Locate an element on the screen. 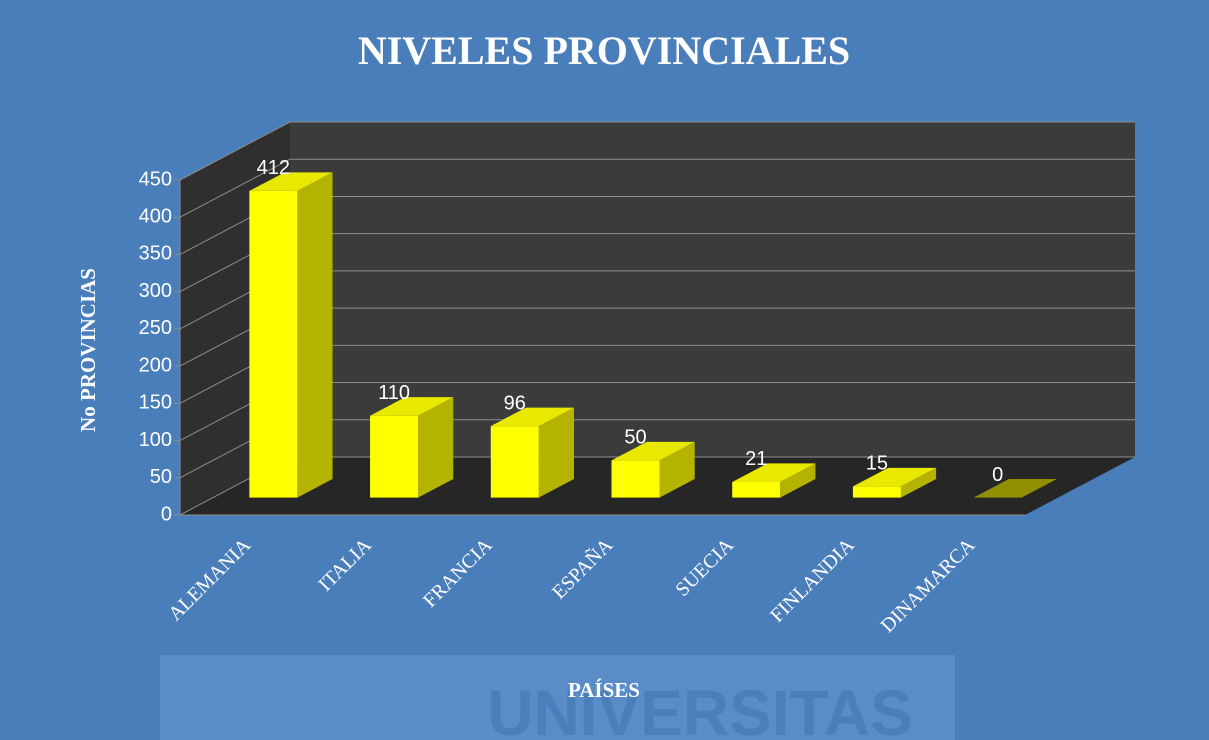 The height and width of the screenshot is (740, 1209). y-tick-label: 200 is located at coordinates (155, 365).